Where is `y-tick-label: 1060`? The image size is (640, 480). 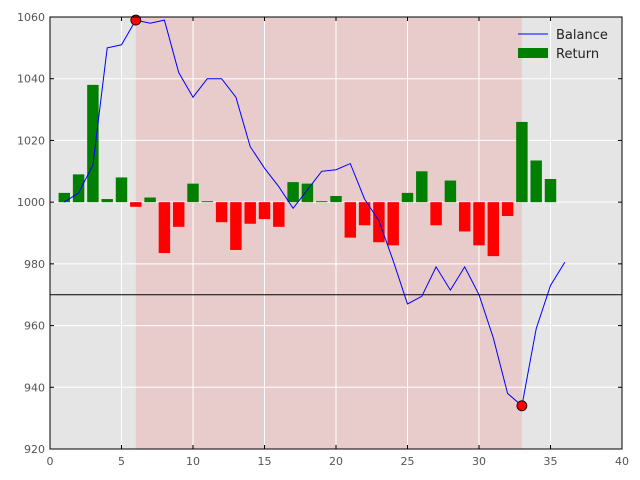 y-tick-label: 1060 is located at coordinates (31, 17).